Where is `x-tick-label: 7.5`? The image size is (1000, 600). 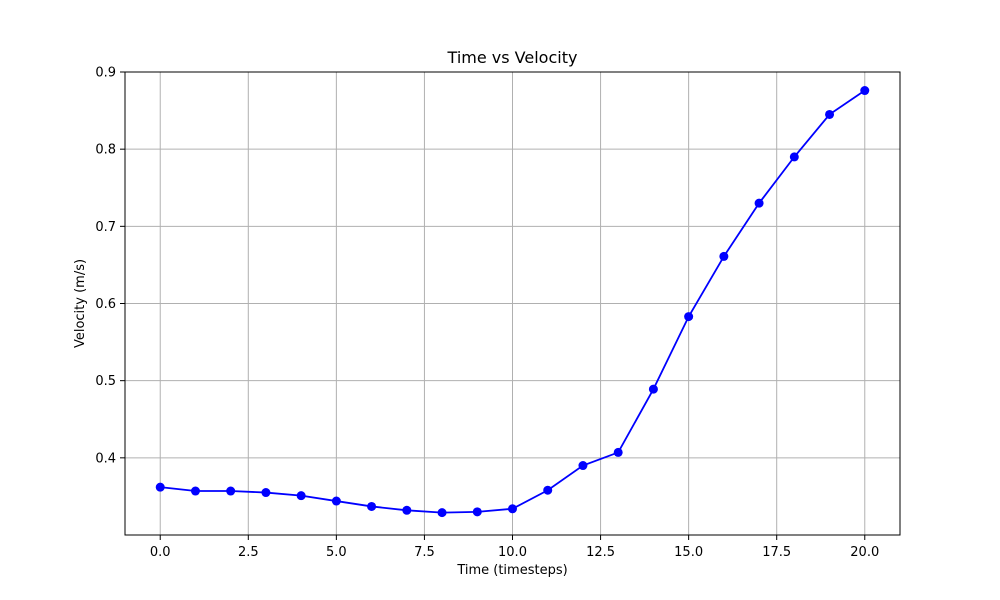
x-tick-label: 7.5 is located at coordinates (424, 552).